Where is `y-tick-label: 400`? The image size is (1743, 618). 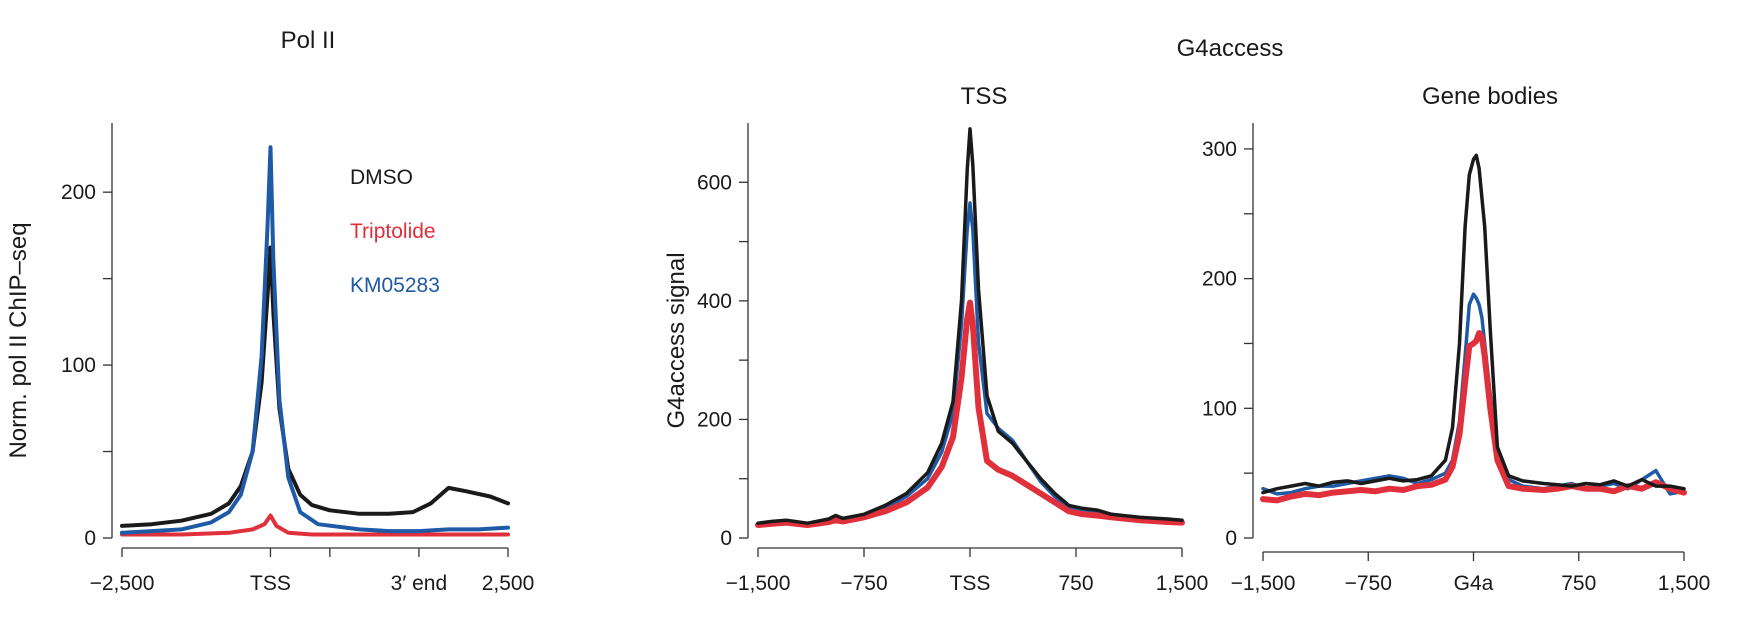
y-tick-label: 400 is located at coordinates (714, 301).